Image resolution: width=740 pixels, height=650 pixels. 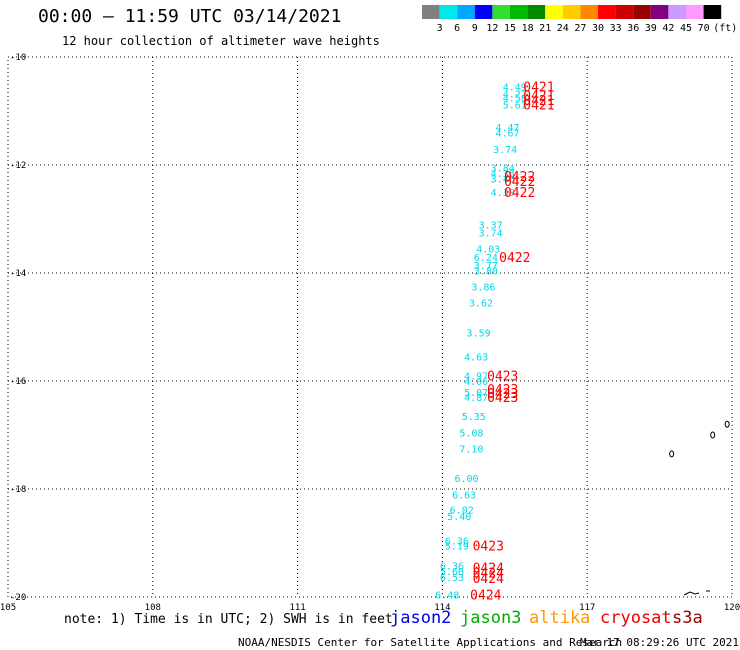 What do you see at coordinates (515, 88) in the screenshot?
I see `wave-height-label: 4.49` at bounding box center [515, 88].